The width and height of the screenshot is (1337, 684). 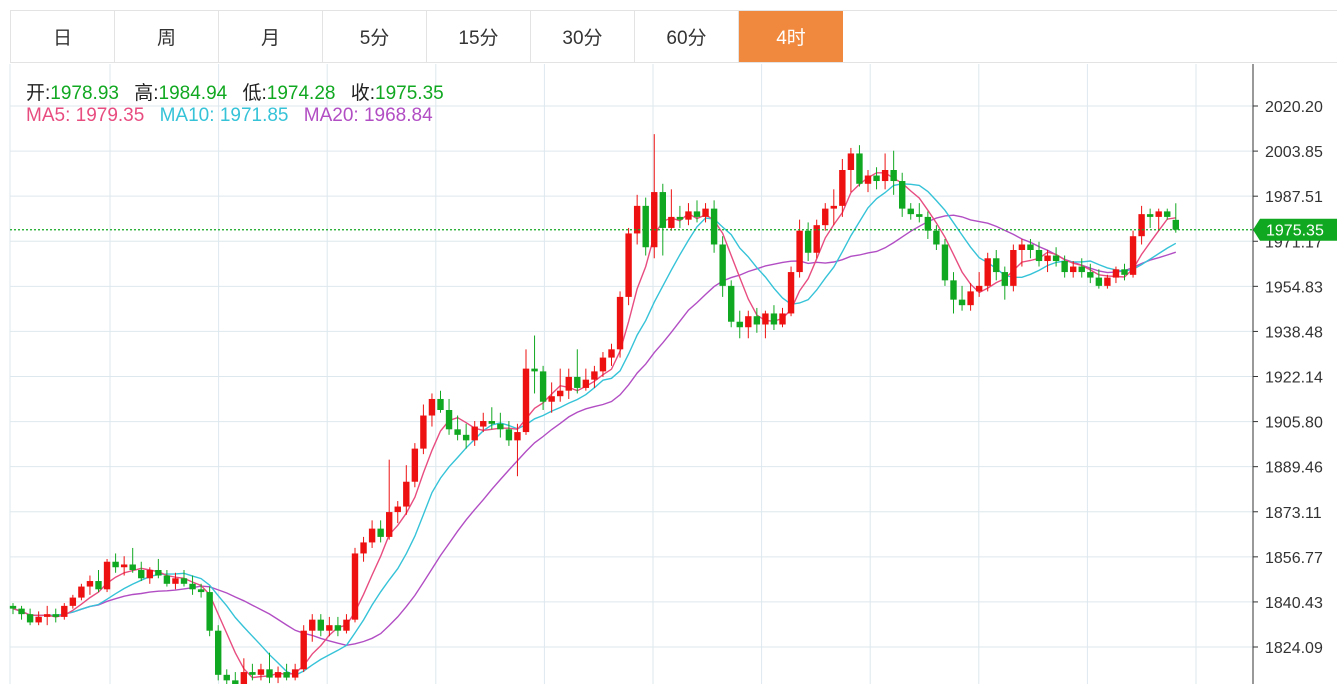 What do you see at coordinates (1293, 513) in the screenshot?
I see `y-tick-label: 1873.11` at bounding box center [1293, 513].